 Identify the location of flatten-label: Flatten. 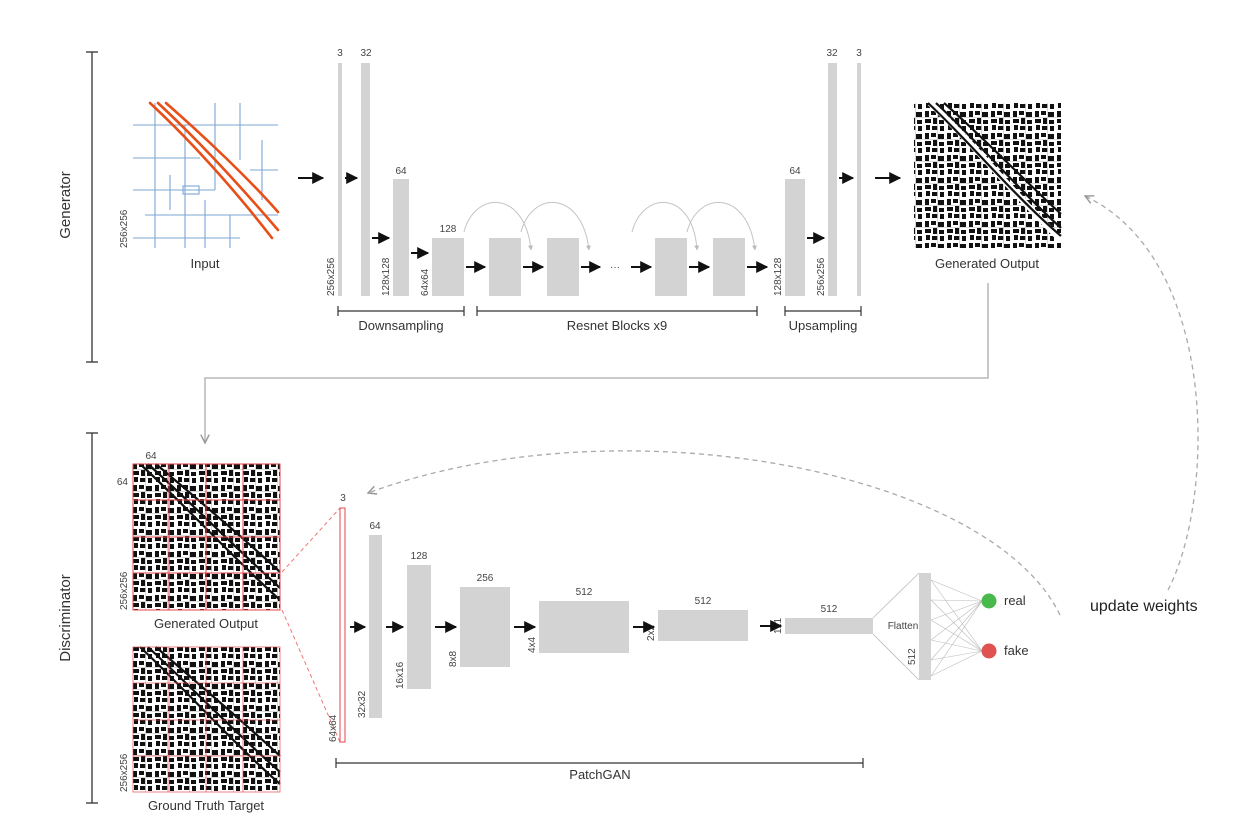
(903, 626).